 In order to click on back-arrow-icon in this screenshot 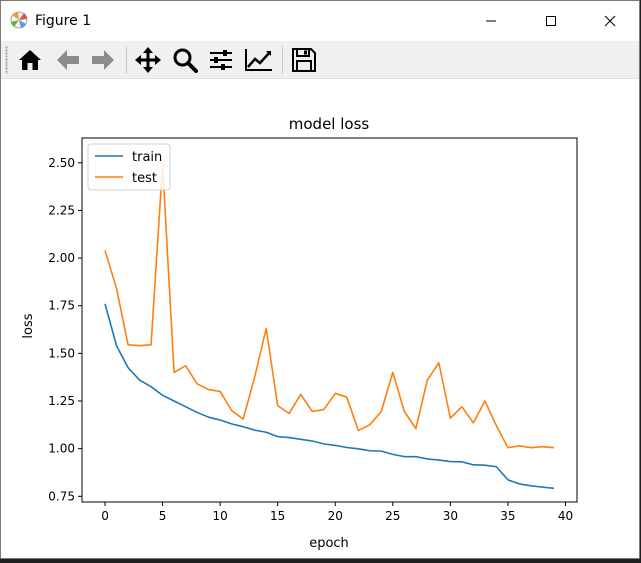, I will do `click(68, 60)`.